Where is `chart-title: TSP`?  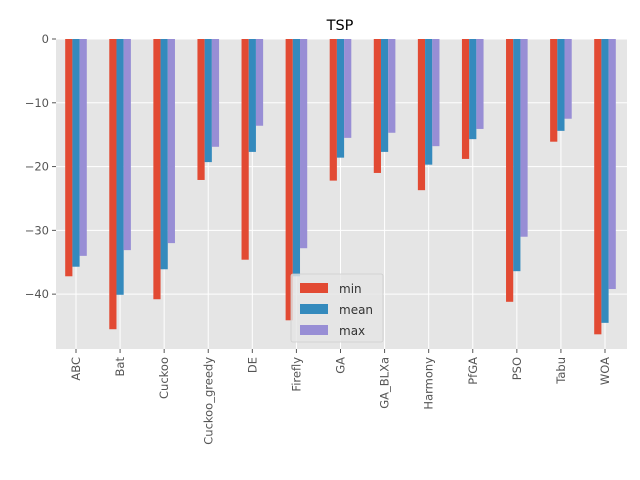
chart-title: TSP is located at coordinates (340, 26).